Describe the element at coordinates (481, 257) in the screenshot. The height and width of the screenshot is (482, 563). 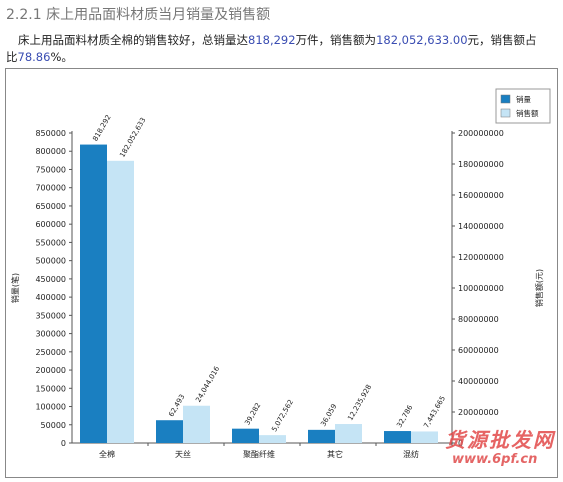
I see `y2-tick-label: 120000000` at that location.